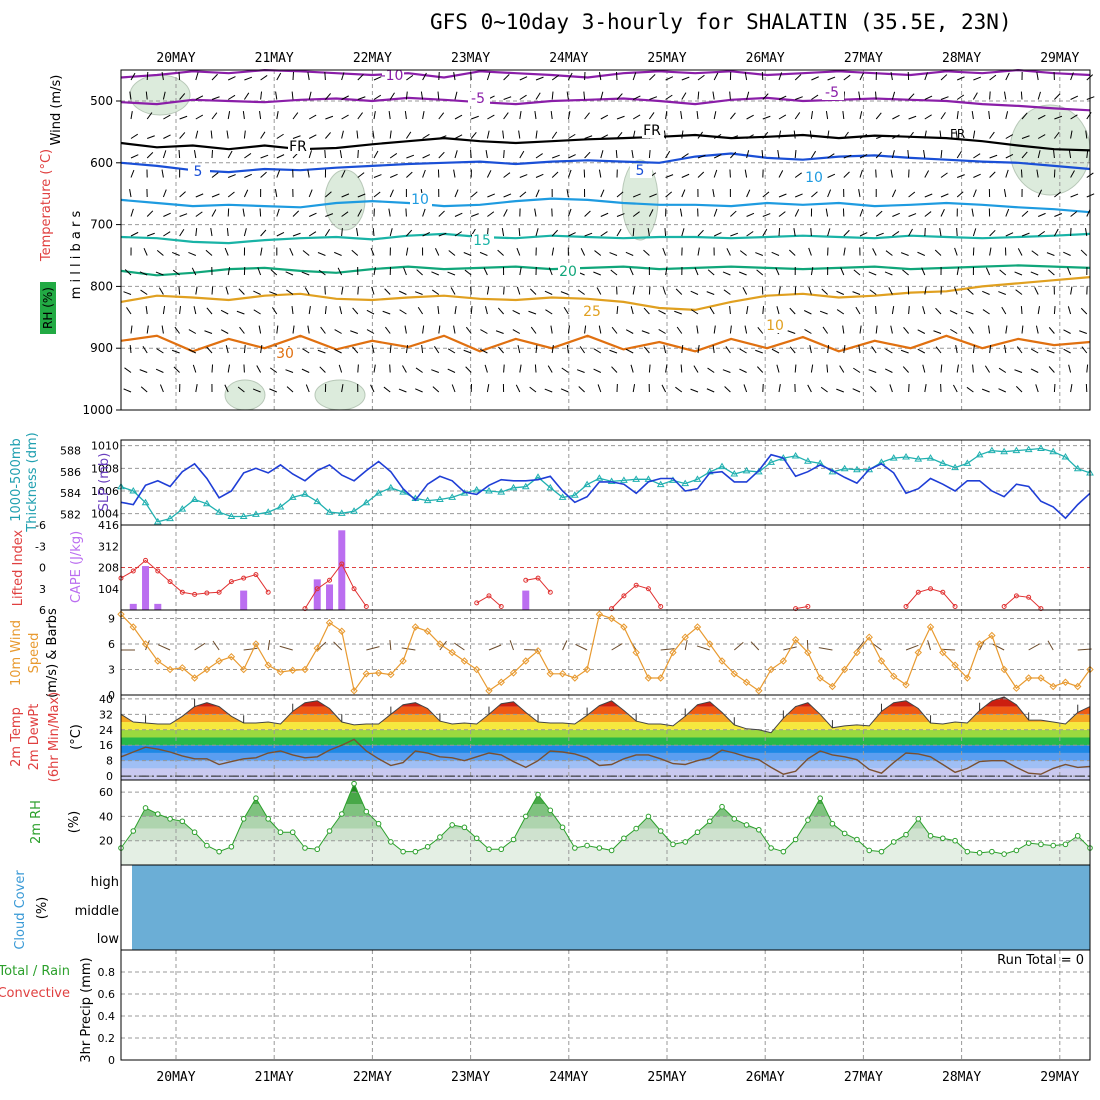 This screenshot has height=1100, width=1100. What do you see at coordinates (605, 486) in the screenshot?
I see `series-slp` at bounding box center [605, 486].